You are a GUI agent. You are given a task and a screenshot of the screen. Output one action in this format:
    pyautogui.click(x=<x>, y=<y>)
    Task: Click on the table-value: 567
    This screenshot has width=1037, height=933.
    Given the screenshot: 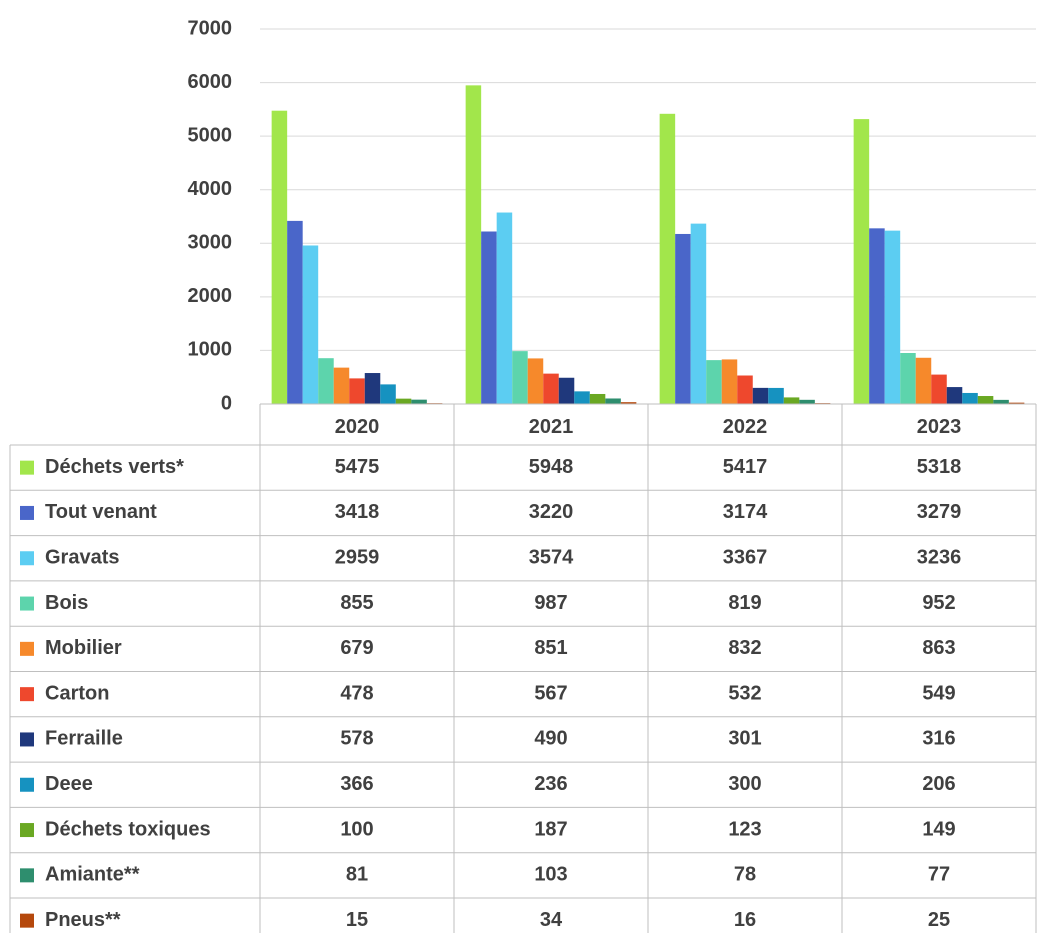 What is the action you would take?
    pyautogui.click(x=550, y=693)
    